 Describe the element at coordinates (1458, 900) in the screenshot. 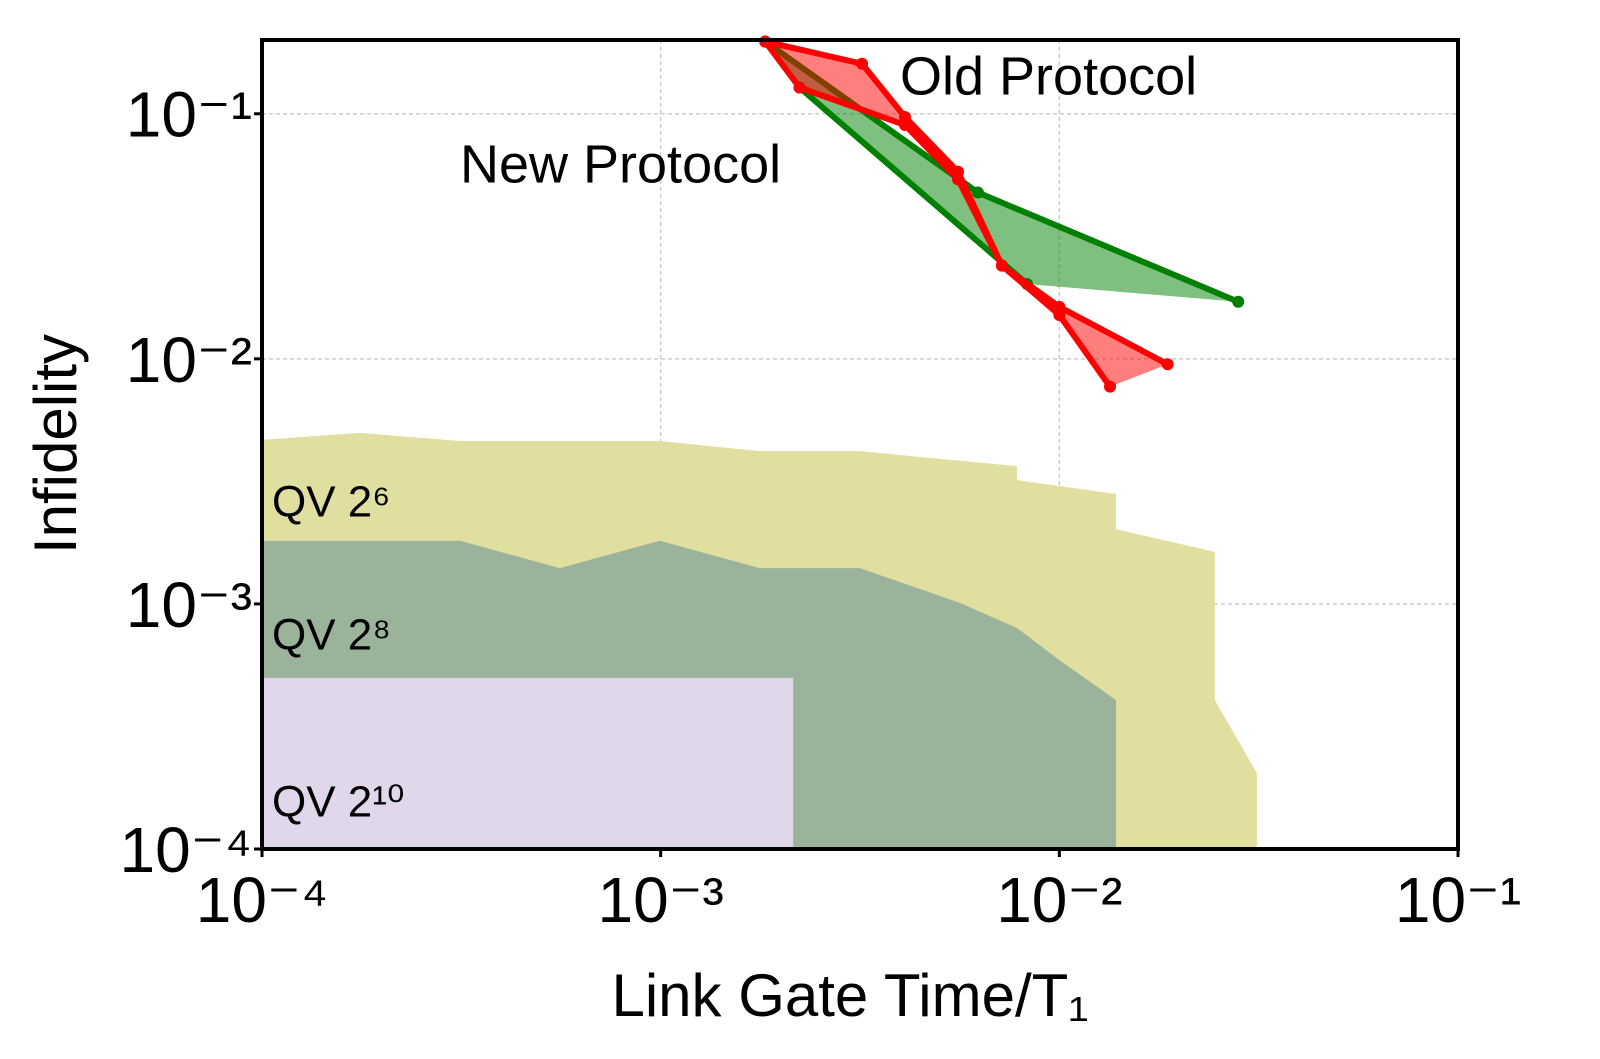

I see `x-tick-label: 10⁻¹` at that location.